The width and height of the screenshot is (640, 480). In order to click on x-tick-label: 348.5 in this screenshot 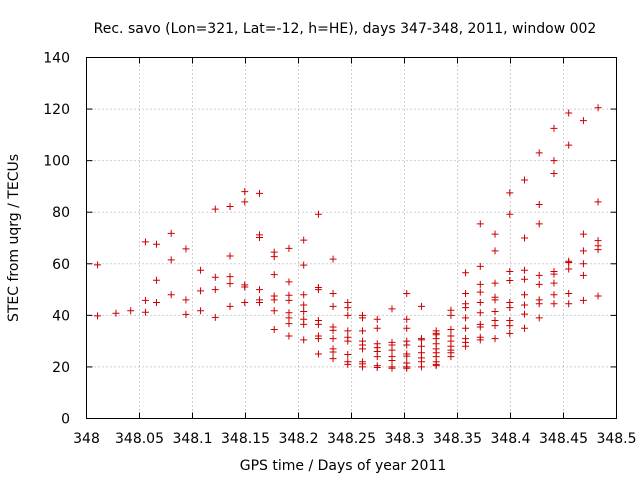, I will do `click(616, 439)`.